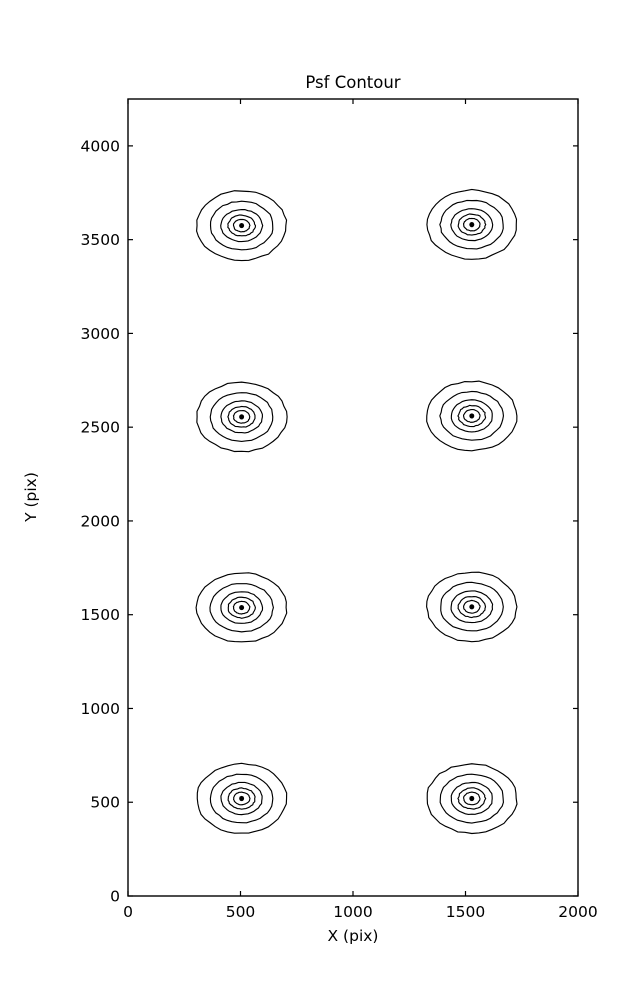  Describe the element at coordinates (241, 912) in the screenshot. I see `x-tick-label-500: 500` at that location.